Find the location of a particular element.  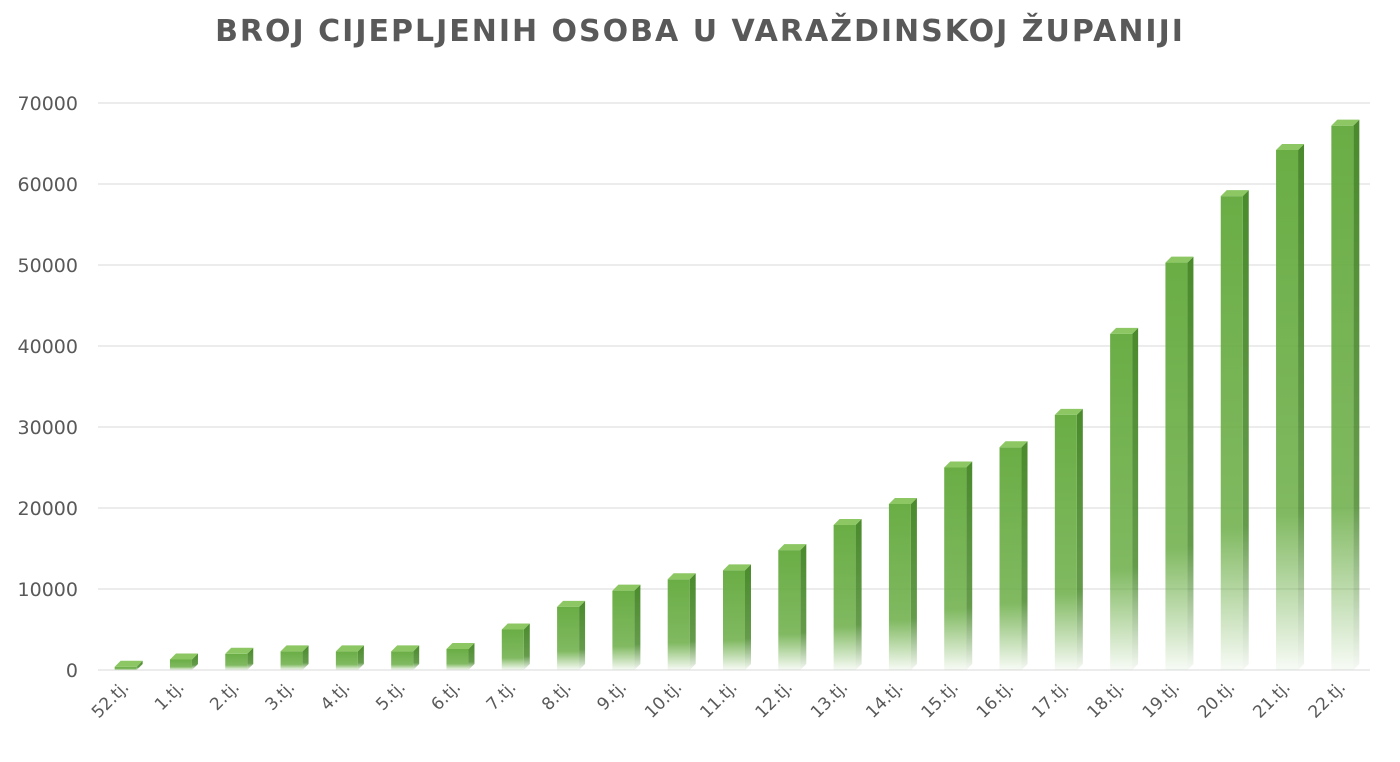

x-tick-label: 20.tj. is located at coordinates (1216, 699).